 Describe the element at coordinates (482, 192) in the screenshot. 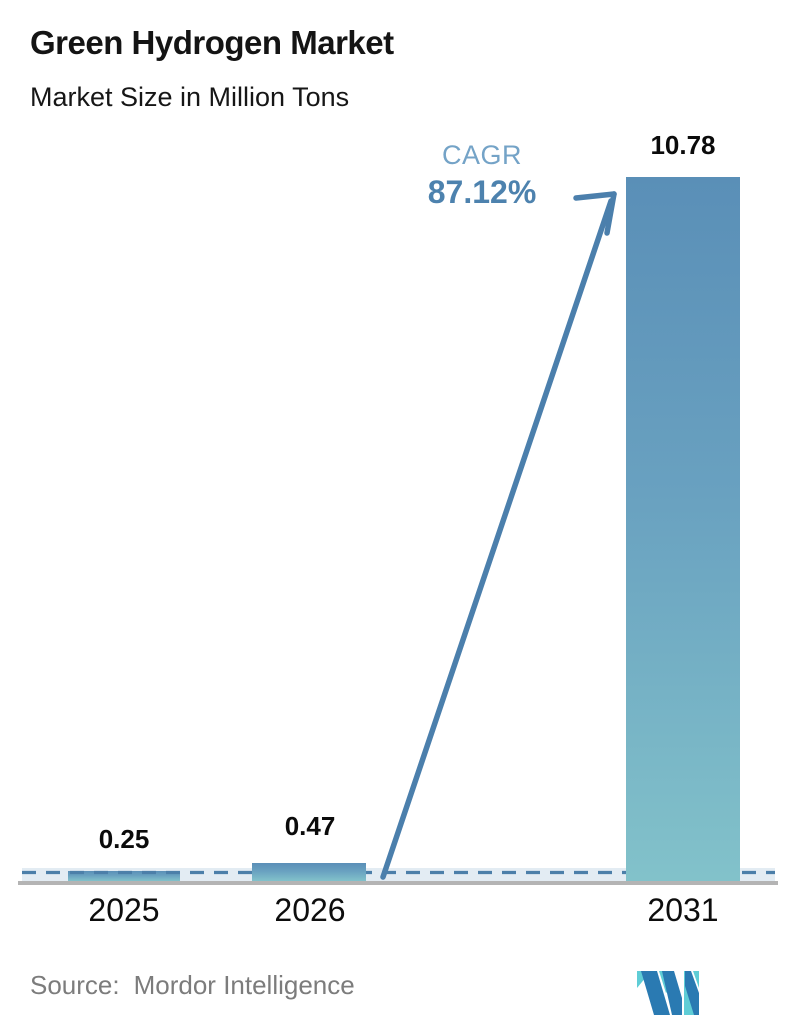

I see `cagr-value: 87.12%` at that location.